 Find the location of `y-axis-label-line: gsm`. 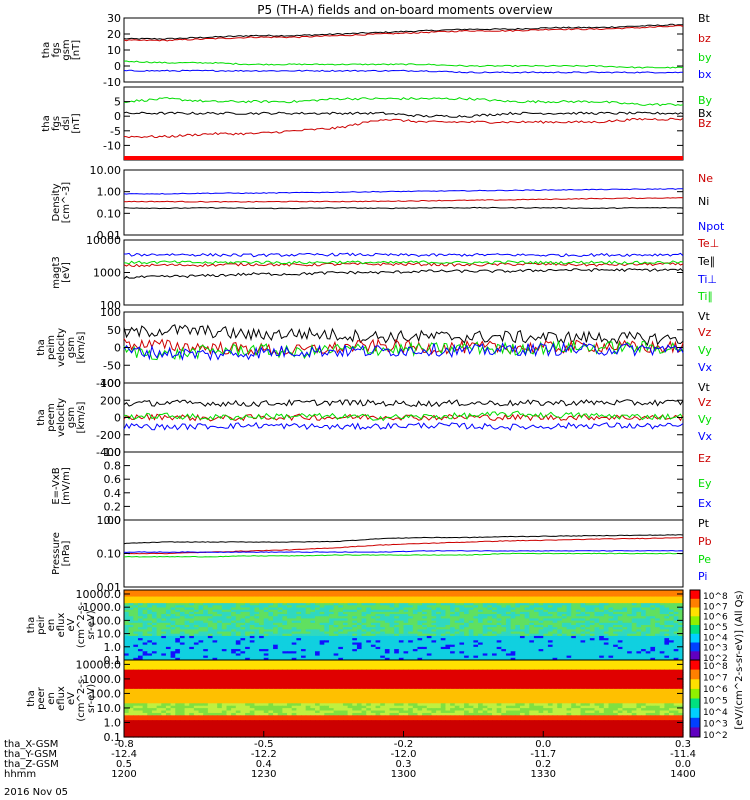

y-axis-label-line: gsm is located at coordinates (66, 49).